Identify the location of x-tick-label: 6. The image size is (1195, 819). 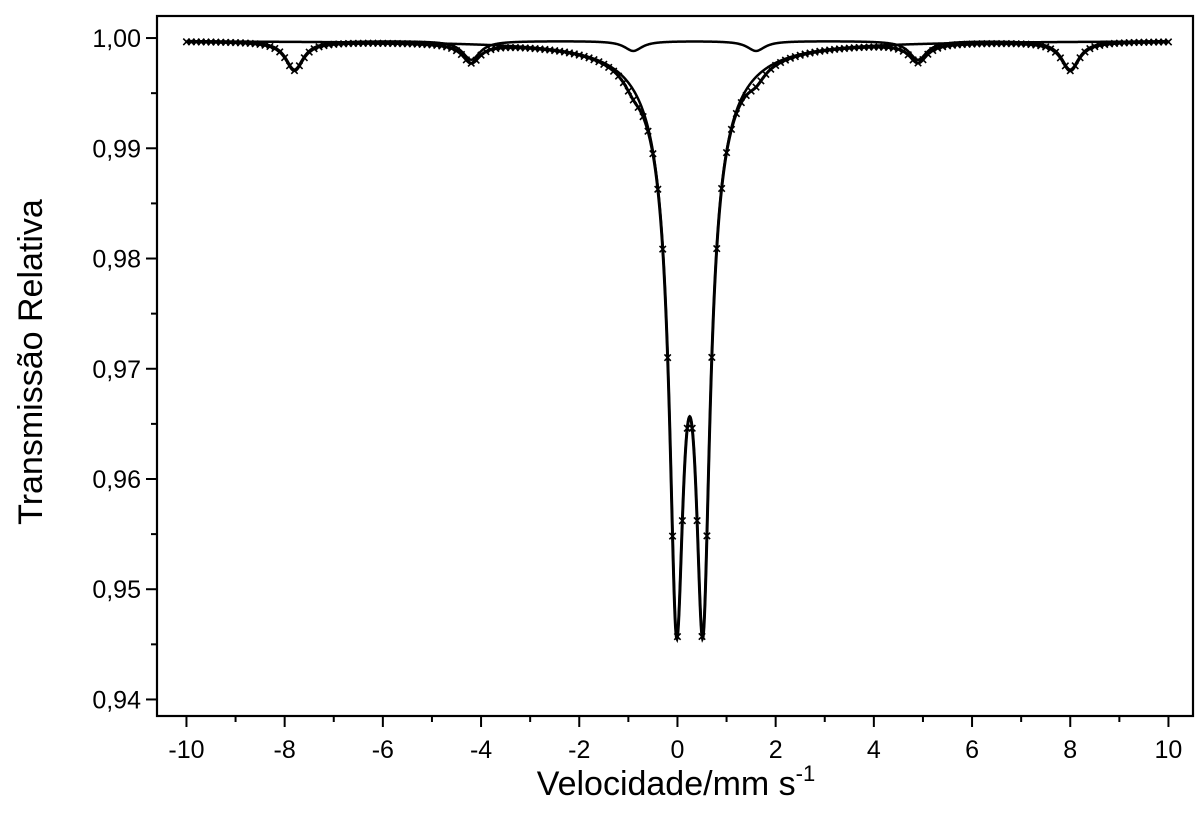
(972, 750).